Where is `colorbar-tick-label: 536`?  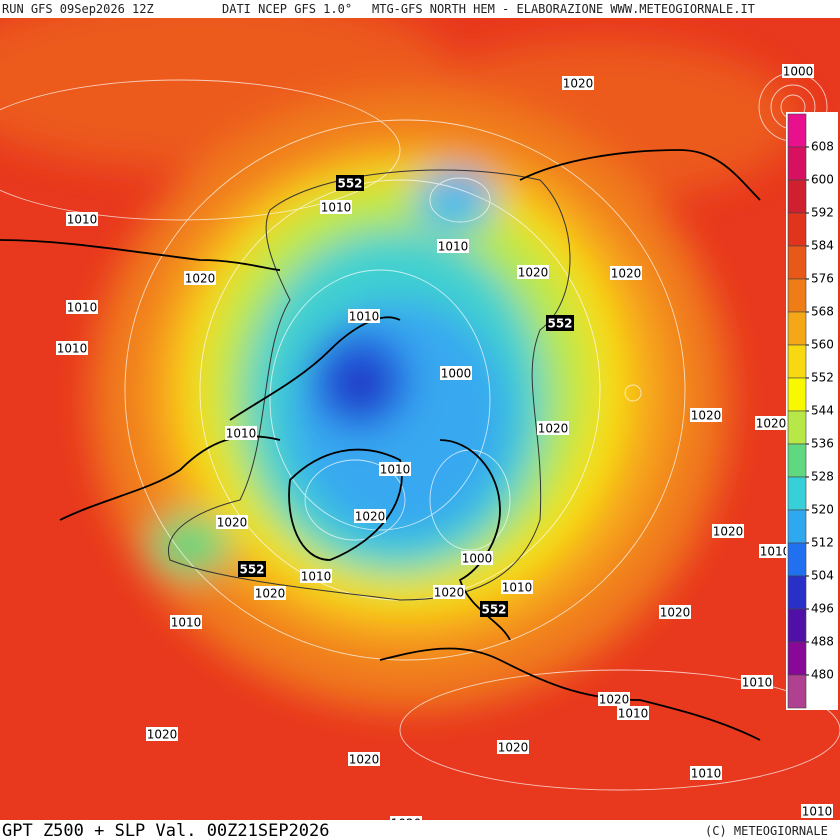
colorbar-tick-label: 536 is located at coordinates (822, 444).